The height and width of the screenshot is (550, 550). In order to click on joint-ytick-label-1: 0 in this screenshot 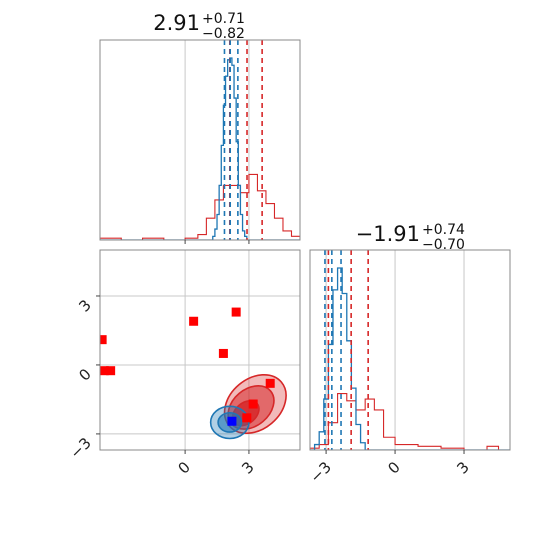, I will do `click(84, 374)`.